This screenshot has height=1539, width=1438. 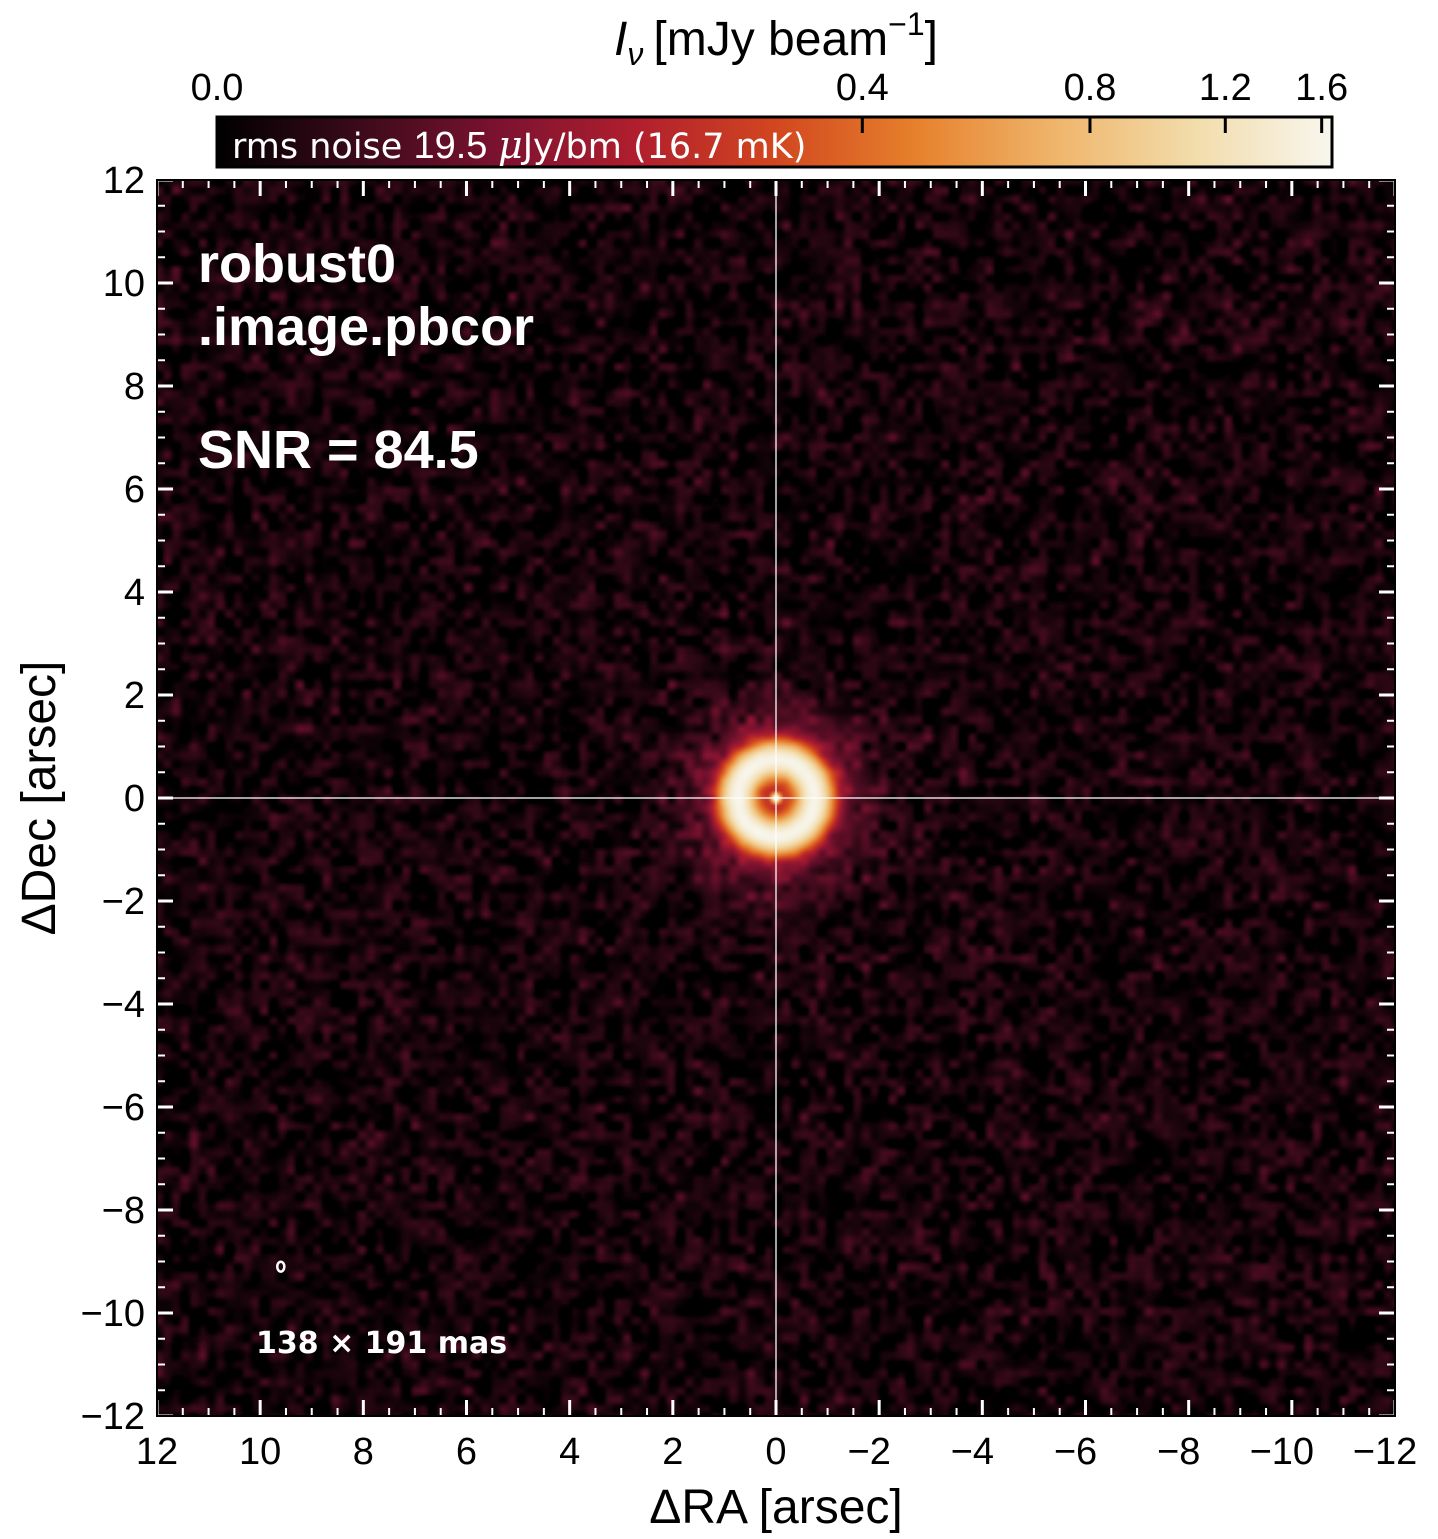 I want to click on colorbar-fill, so click(x=774, y=142).